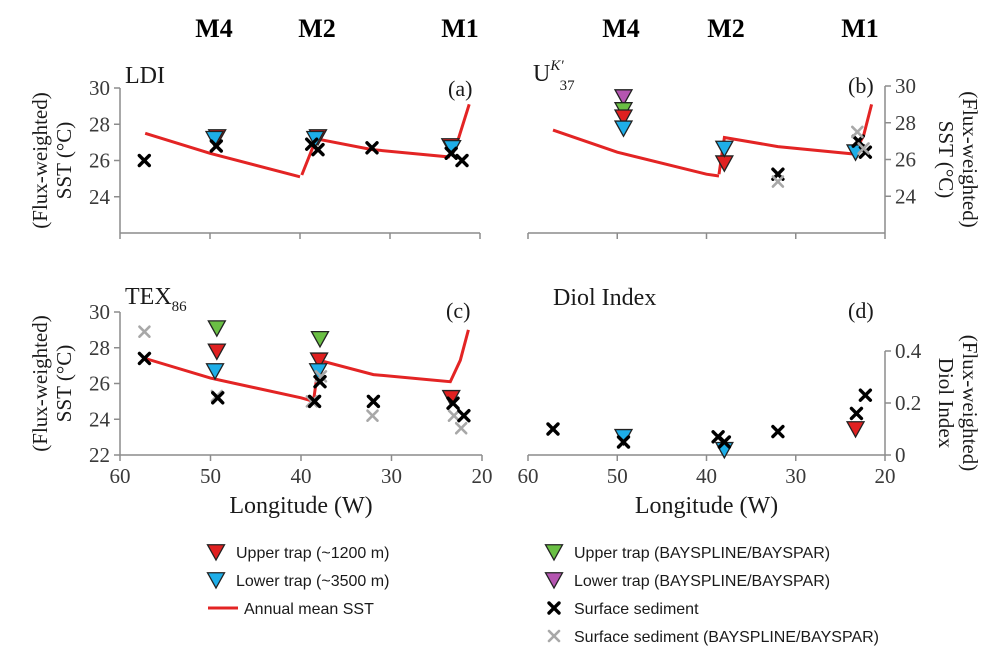 The width and height of the screenshot is (998, 650). I want to click on x-tick-label: 20, so click(482, 476).